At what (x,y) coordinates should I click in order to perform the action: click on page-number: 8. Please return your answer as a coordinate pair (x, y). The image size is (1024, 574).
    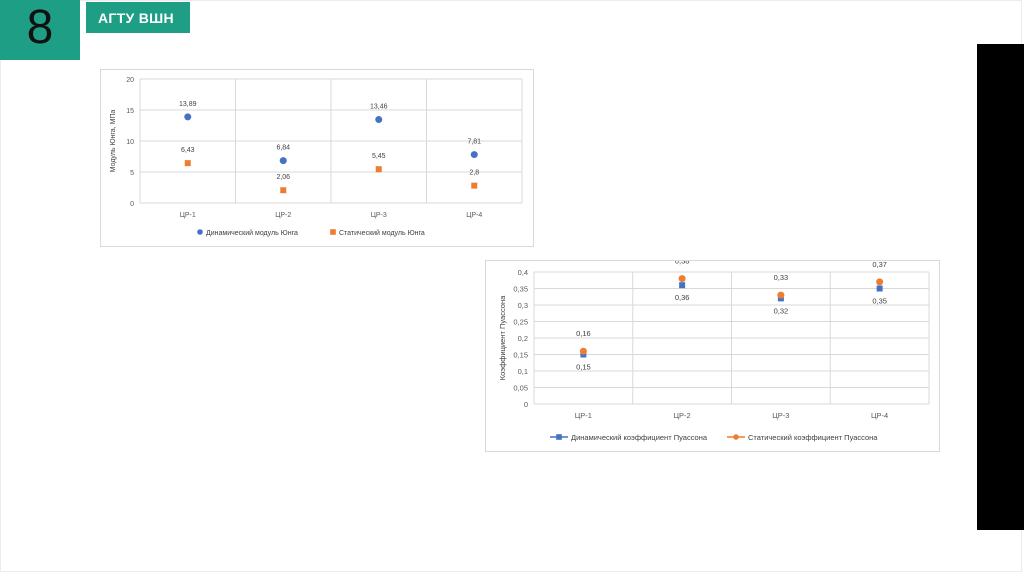
    Looking at the image, I should click on (40, 30).